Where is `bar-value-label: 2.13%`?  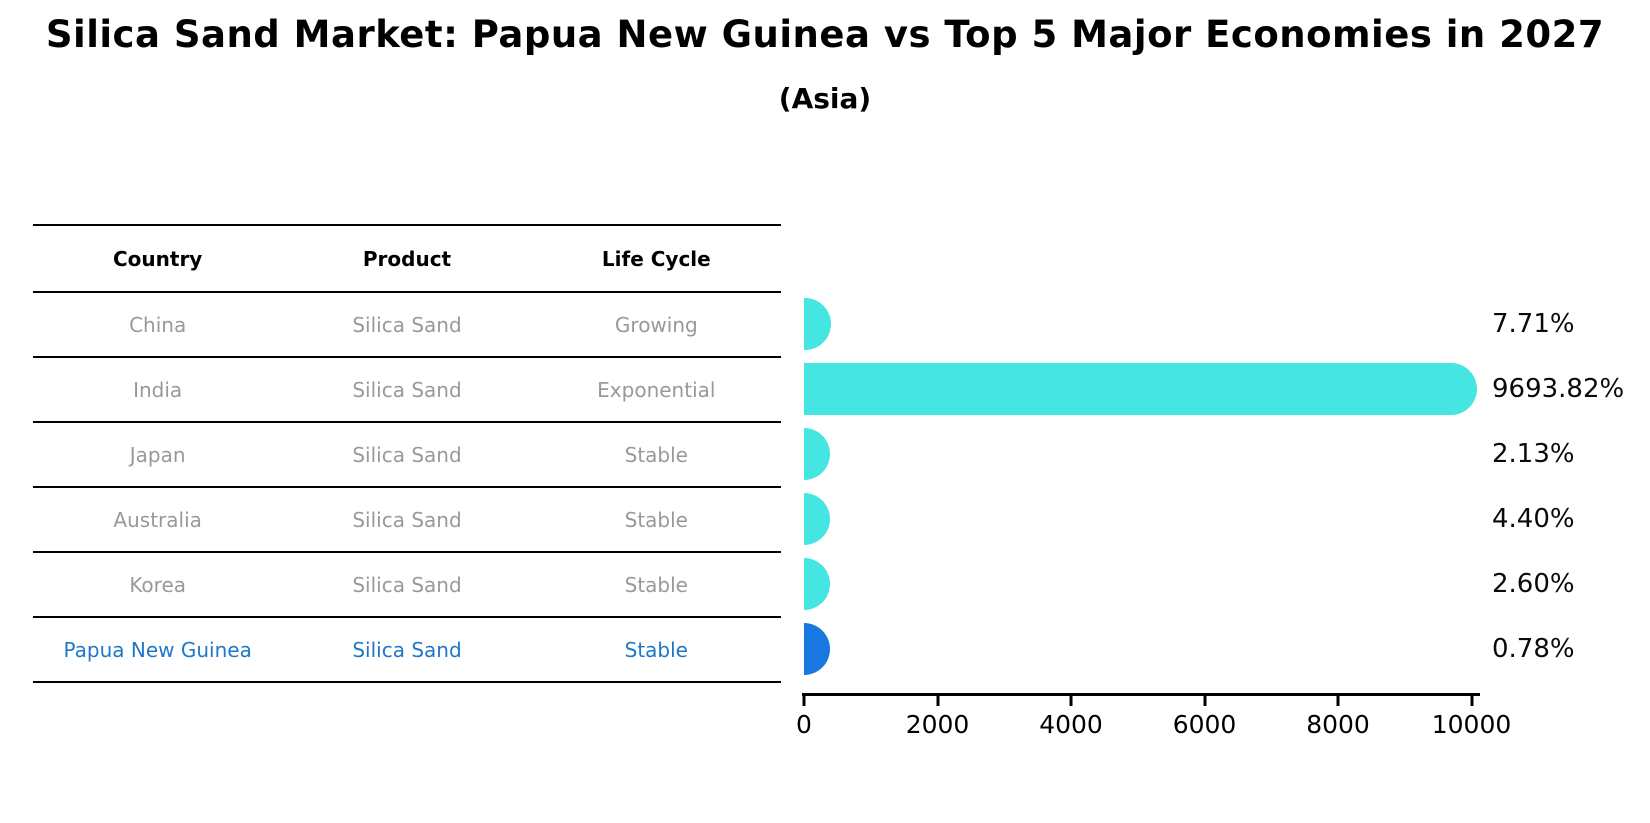
bar-value-label: 2.13% is located at coordinates (1533, 453).